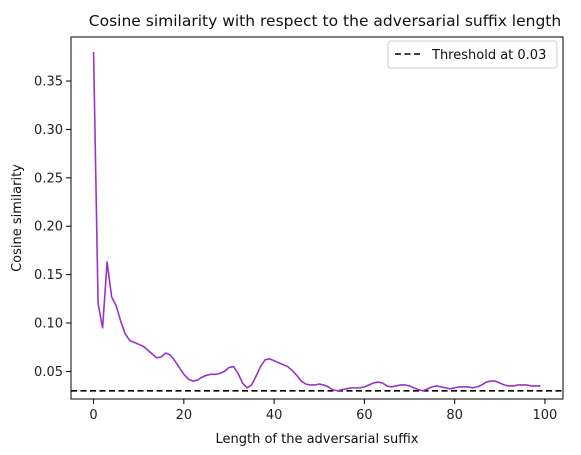 The height and width of the screenshot is (455, 581). I want to click on legend-threshold-label: Threshold at 0.03, so click(488, 55).